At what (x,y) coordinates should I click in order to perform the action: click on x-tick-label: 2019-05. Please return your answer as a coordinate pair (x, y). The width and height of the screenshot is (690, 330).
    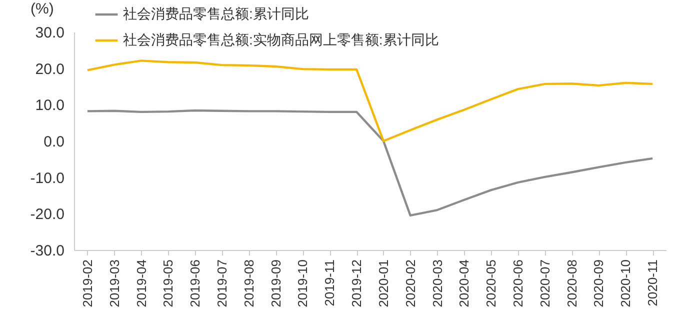
    Looking at the image, I should click on (168, 284).